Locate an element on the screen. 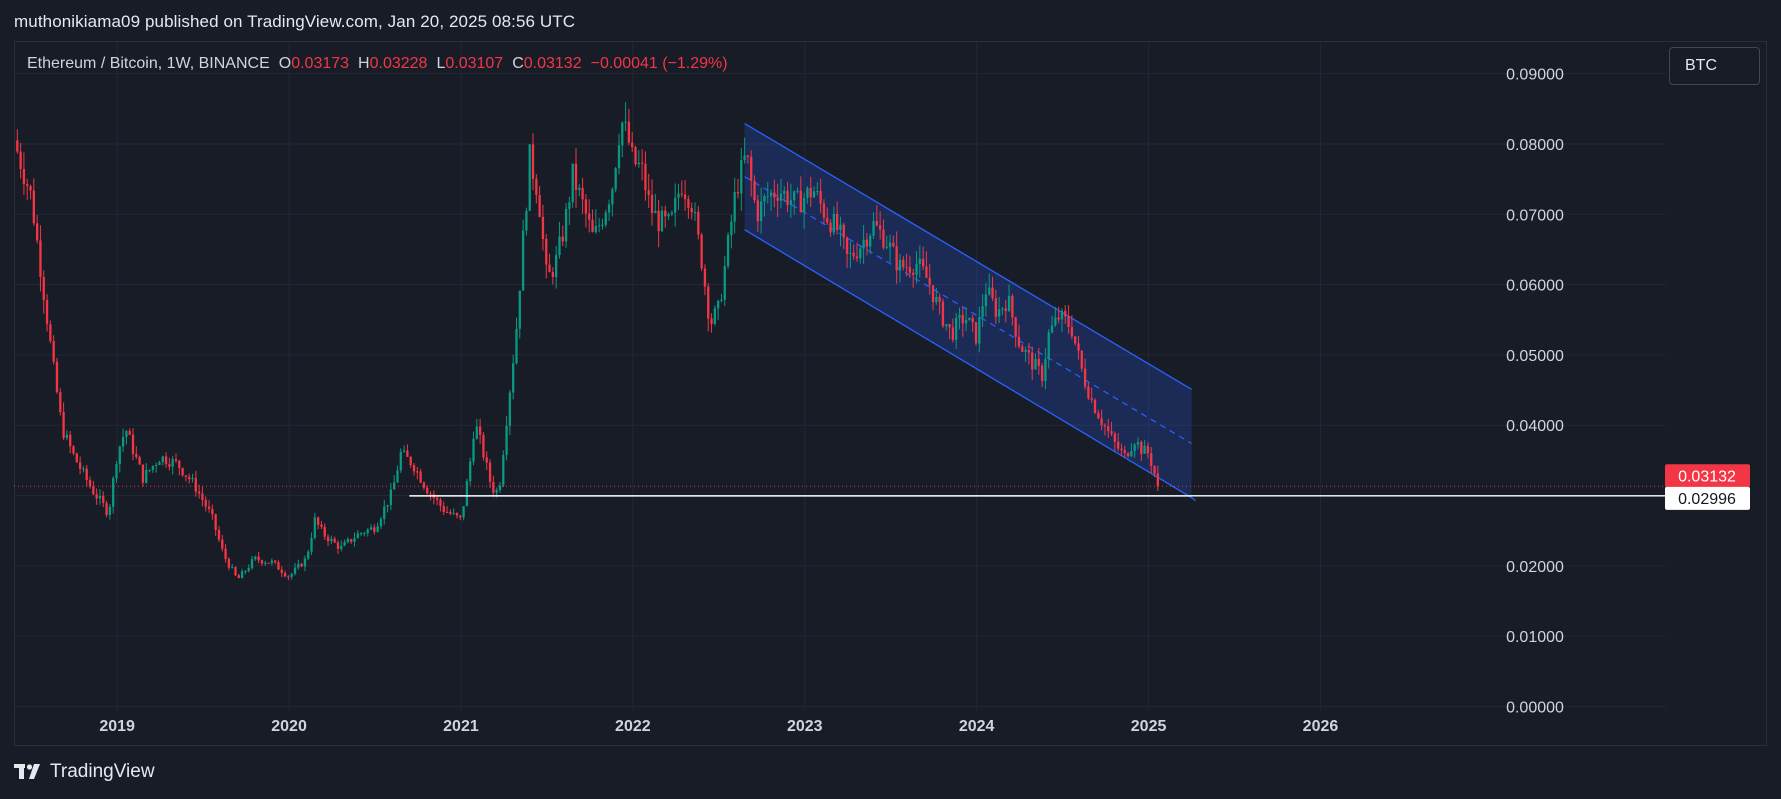  last-price-label: 0.03132 is located at coordinates (1707, 476).